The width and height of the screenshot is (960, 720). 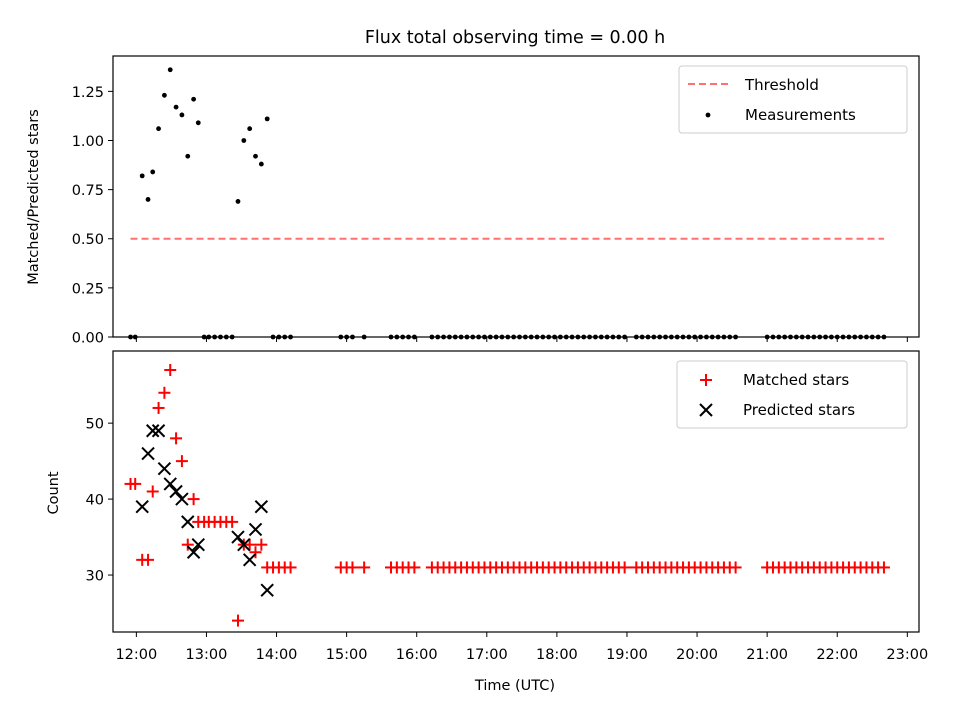 What do you see at coordinates (88, 240) in the screenshot?
I see `y-tick-label: 0.50` at bounding box center [88, 240].